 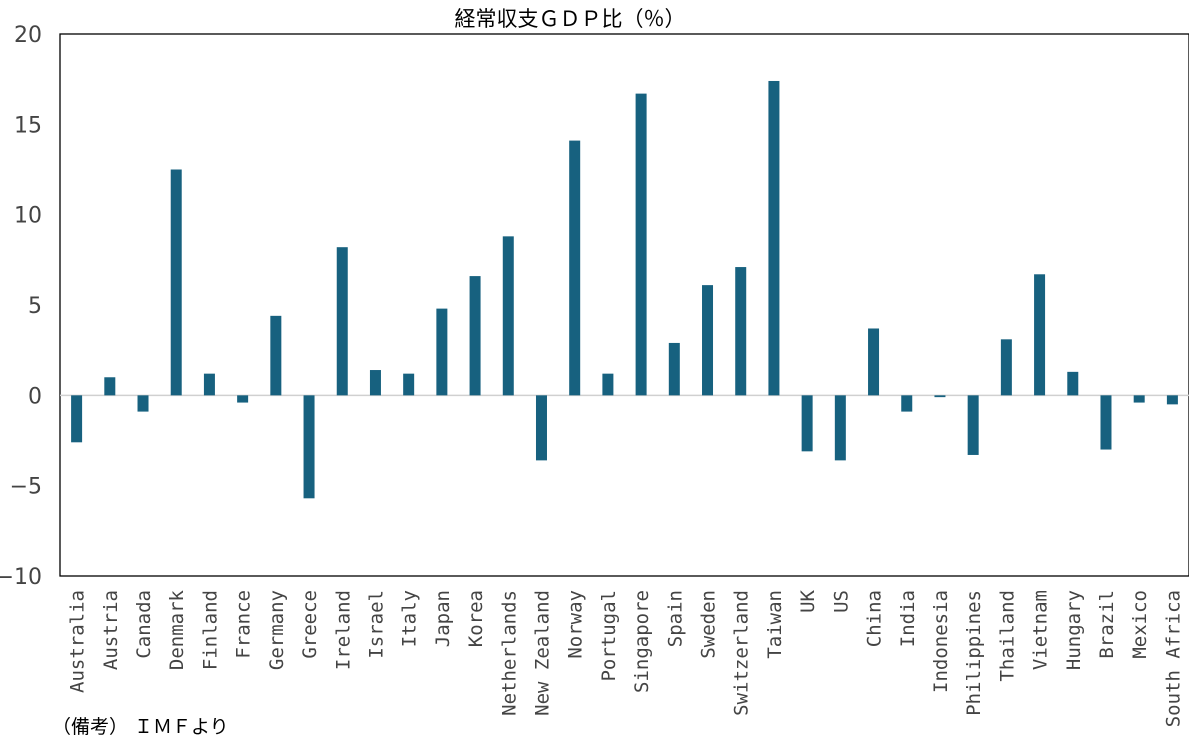 I want to click on x-tick-label: Italy, so click(x=410, y=618).